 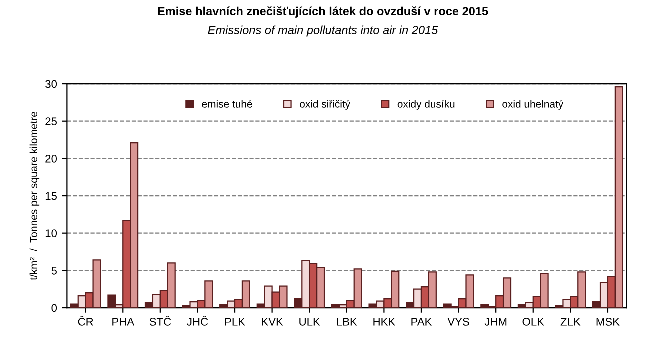 What do you see at coordinates (325, 105) in the screenshot?
I see `legend-label: oxid siřičitý` at bounding box center [325, 105].